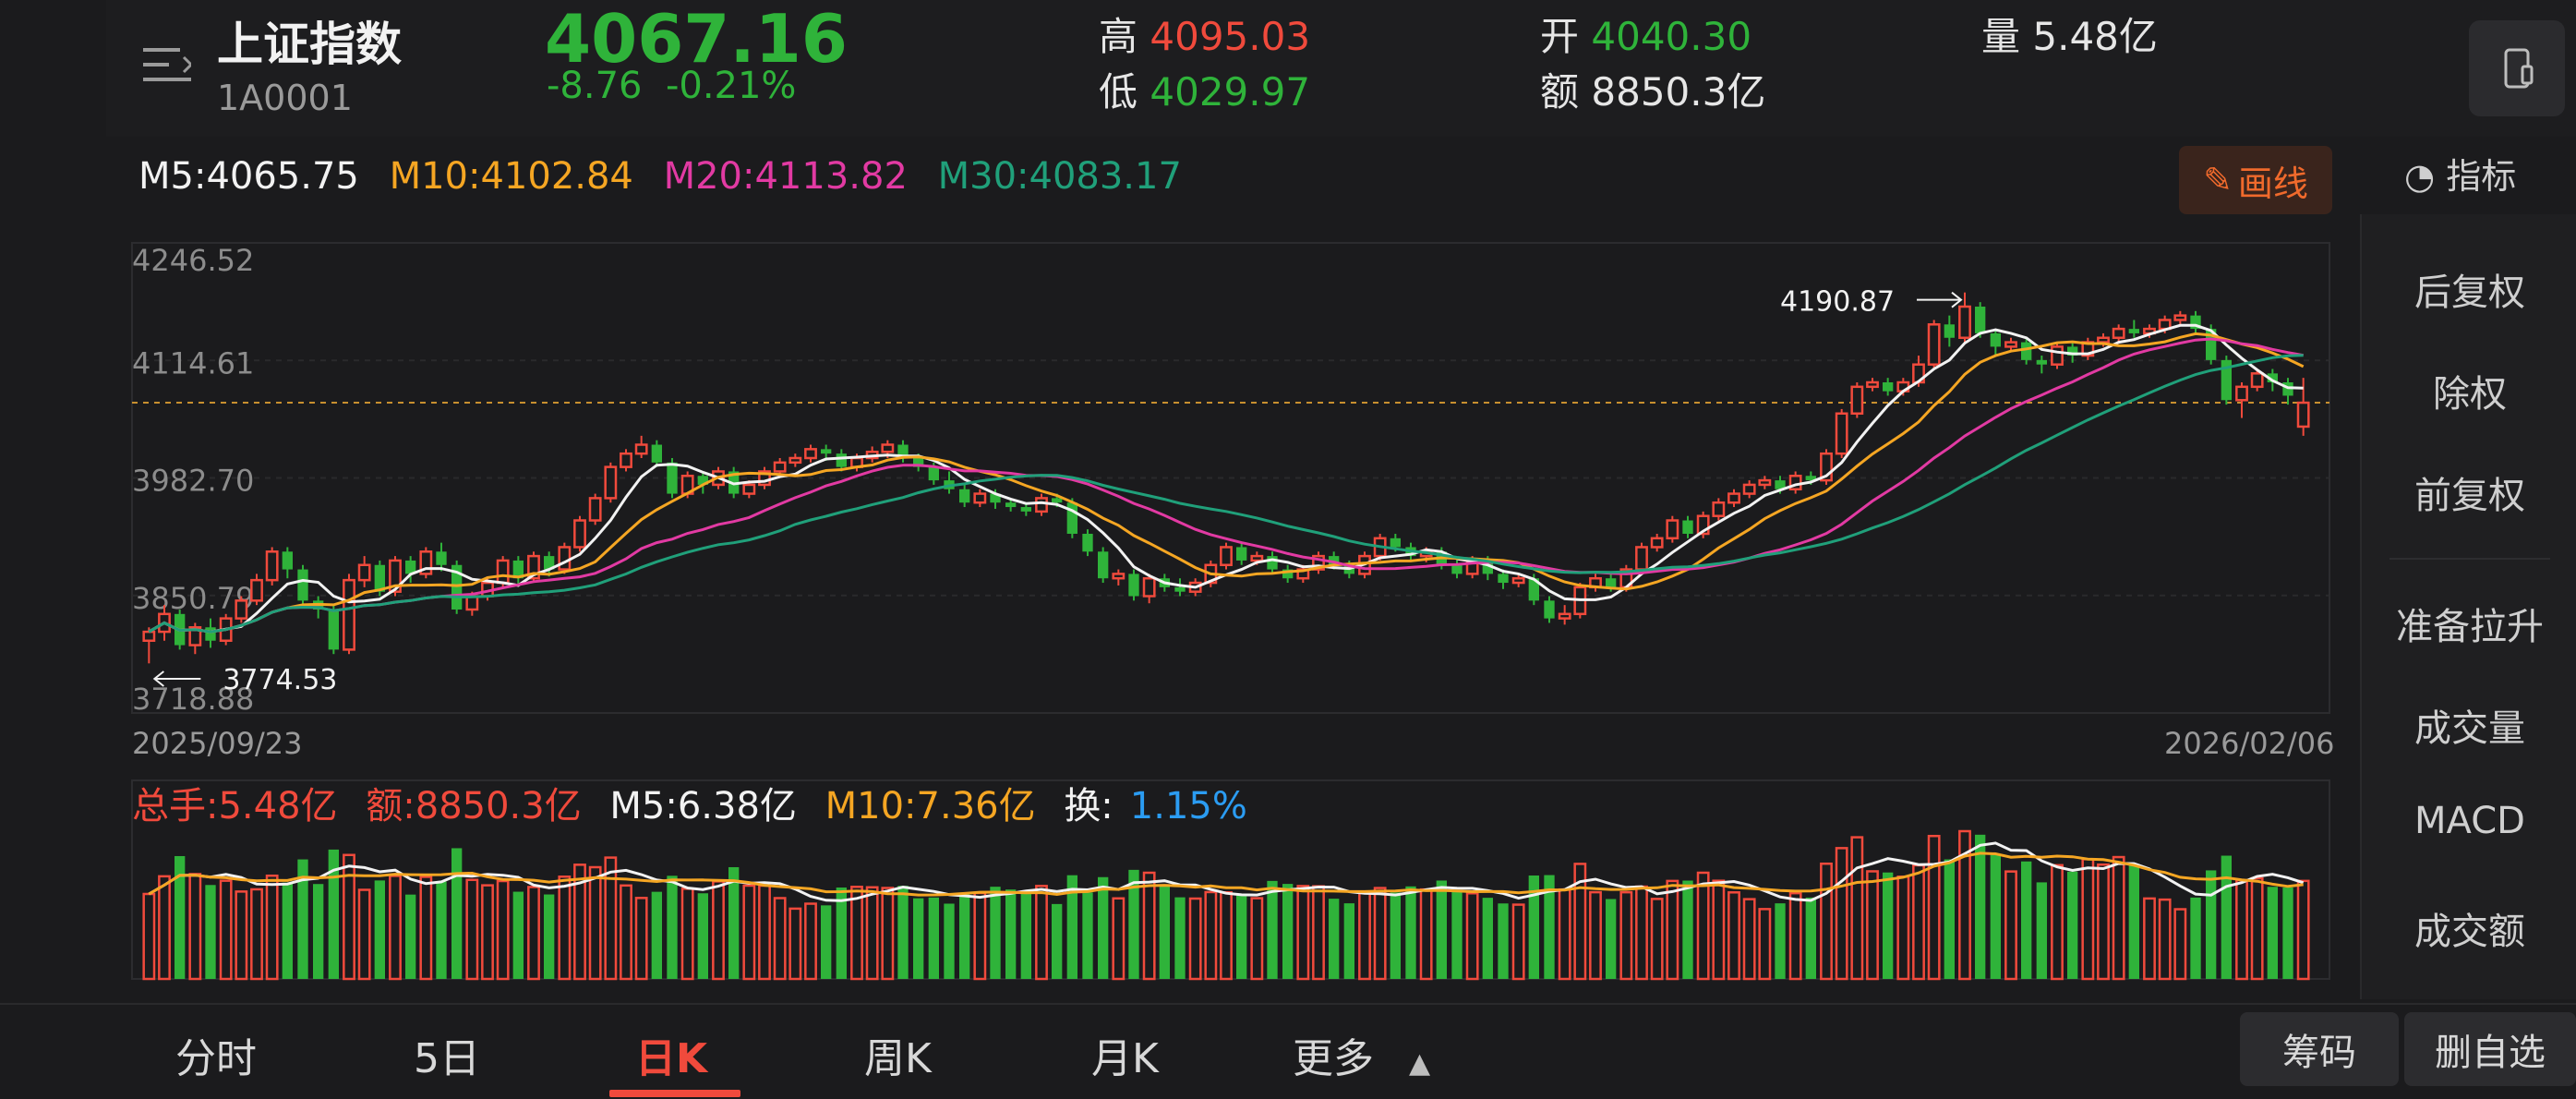 The width and height of the screenshot is (2576, 1099). What do you see at coordinates (2460, 174) in the screenshot?
I see `indicator-header: ◔ 指标` at bounding box center [2460, 174].